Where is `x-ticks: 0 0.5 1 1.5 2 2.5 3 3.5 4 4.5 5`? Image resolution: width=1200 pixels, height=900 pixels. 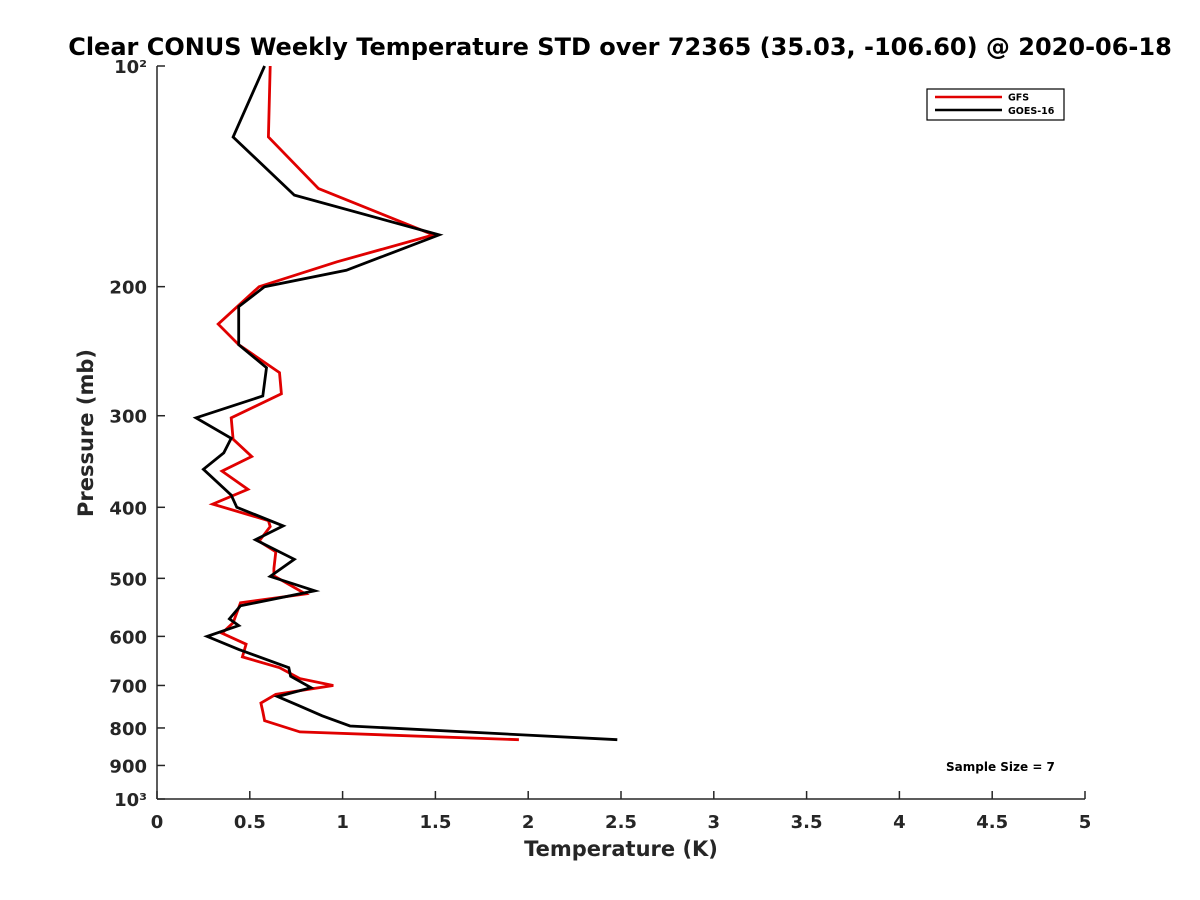 x-ticks: 0 0.5 1 1.5 2 2.5 3 3.5 4 4.5 5 is located at coordinates (621, 812).